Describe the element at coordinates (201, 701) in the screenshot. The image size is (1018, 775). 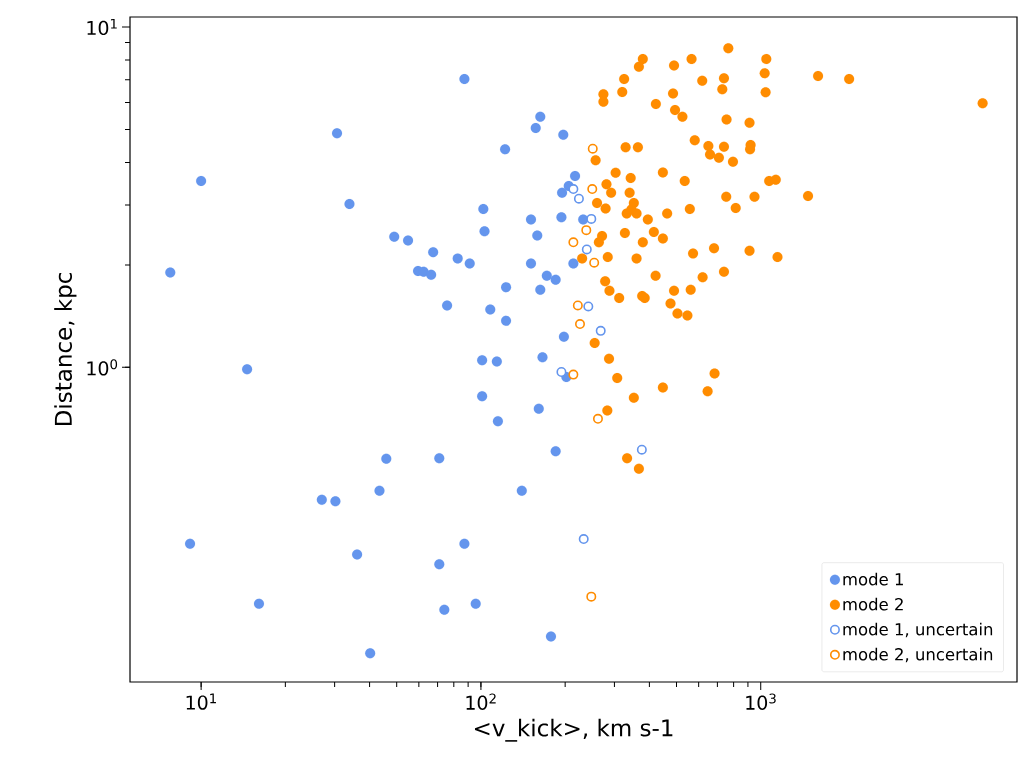
I see `x-tick-label: 10$^{1}$` at that location.